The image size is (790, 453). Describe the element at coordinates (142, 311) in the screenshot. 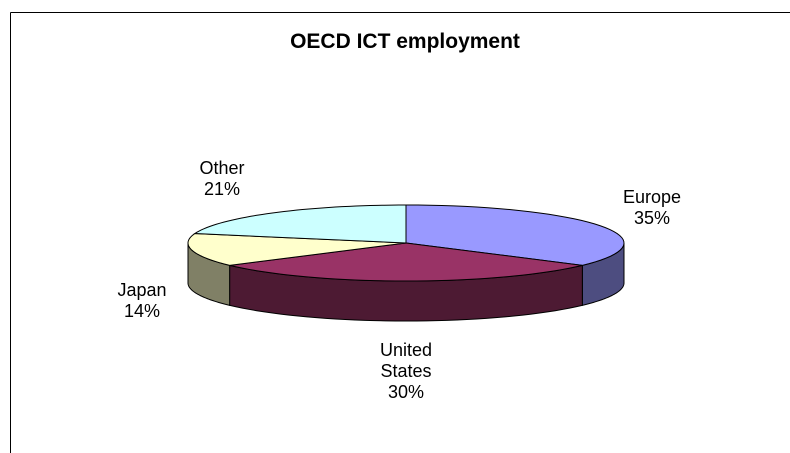

I see `value-label: 14%` at that location.